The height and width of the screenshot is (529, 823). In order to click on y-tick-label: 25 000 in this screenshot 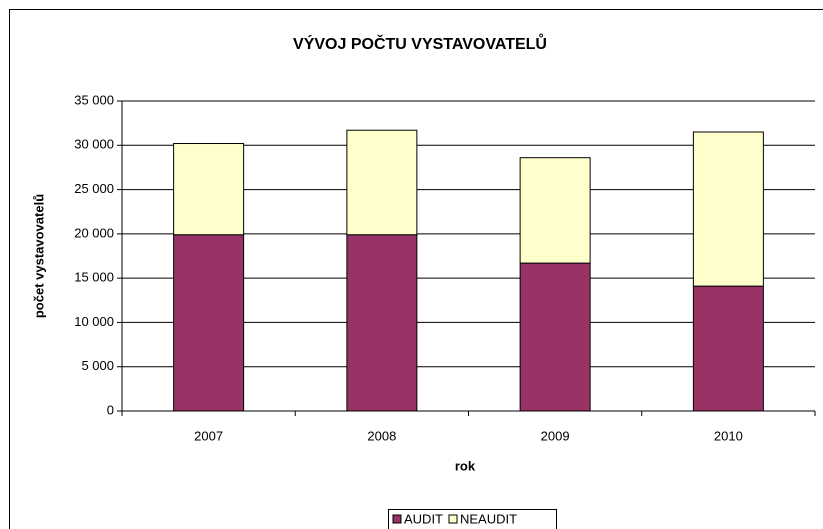, I will do `click(94, 188)`.